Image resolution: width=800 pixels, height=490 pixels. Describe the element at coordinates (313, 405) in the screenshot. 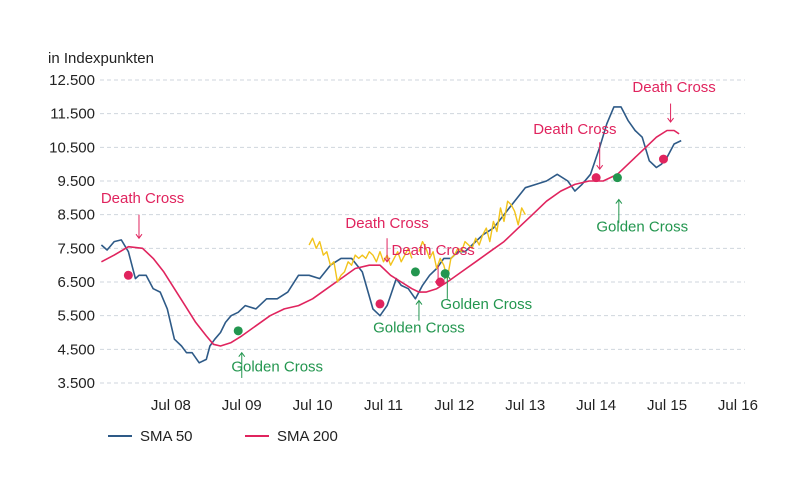

I see `x-tick-label: Jul 10` at that location.